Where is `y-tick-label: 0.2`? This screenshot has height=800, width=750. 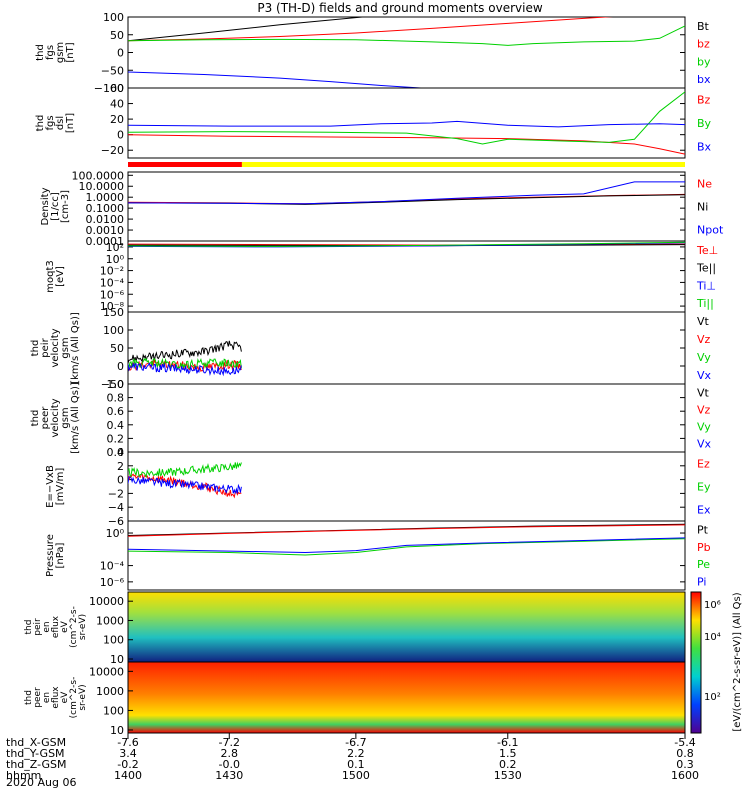
y-tick-label: 0.2 is located at coordinates (116, 438).